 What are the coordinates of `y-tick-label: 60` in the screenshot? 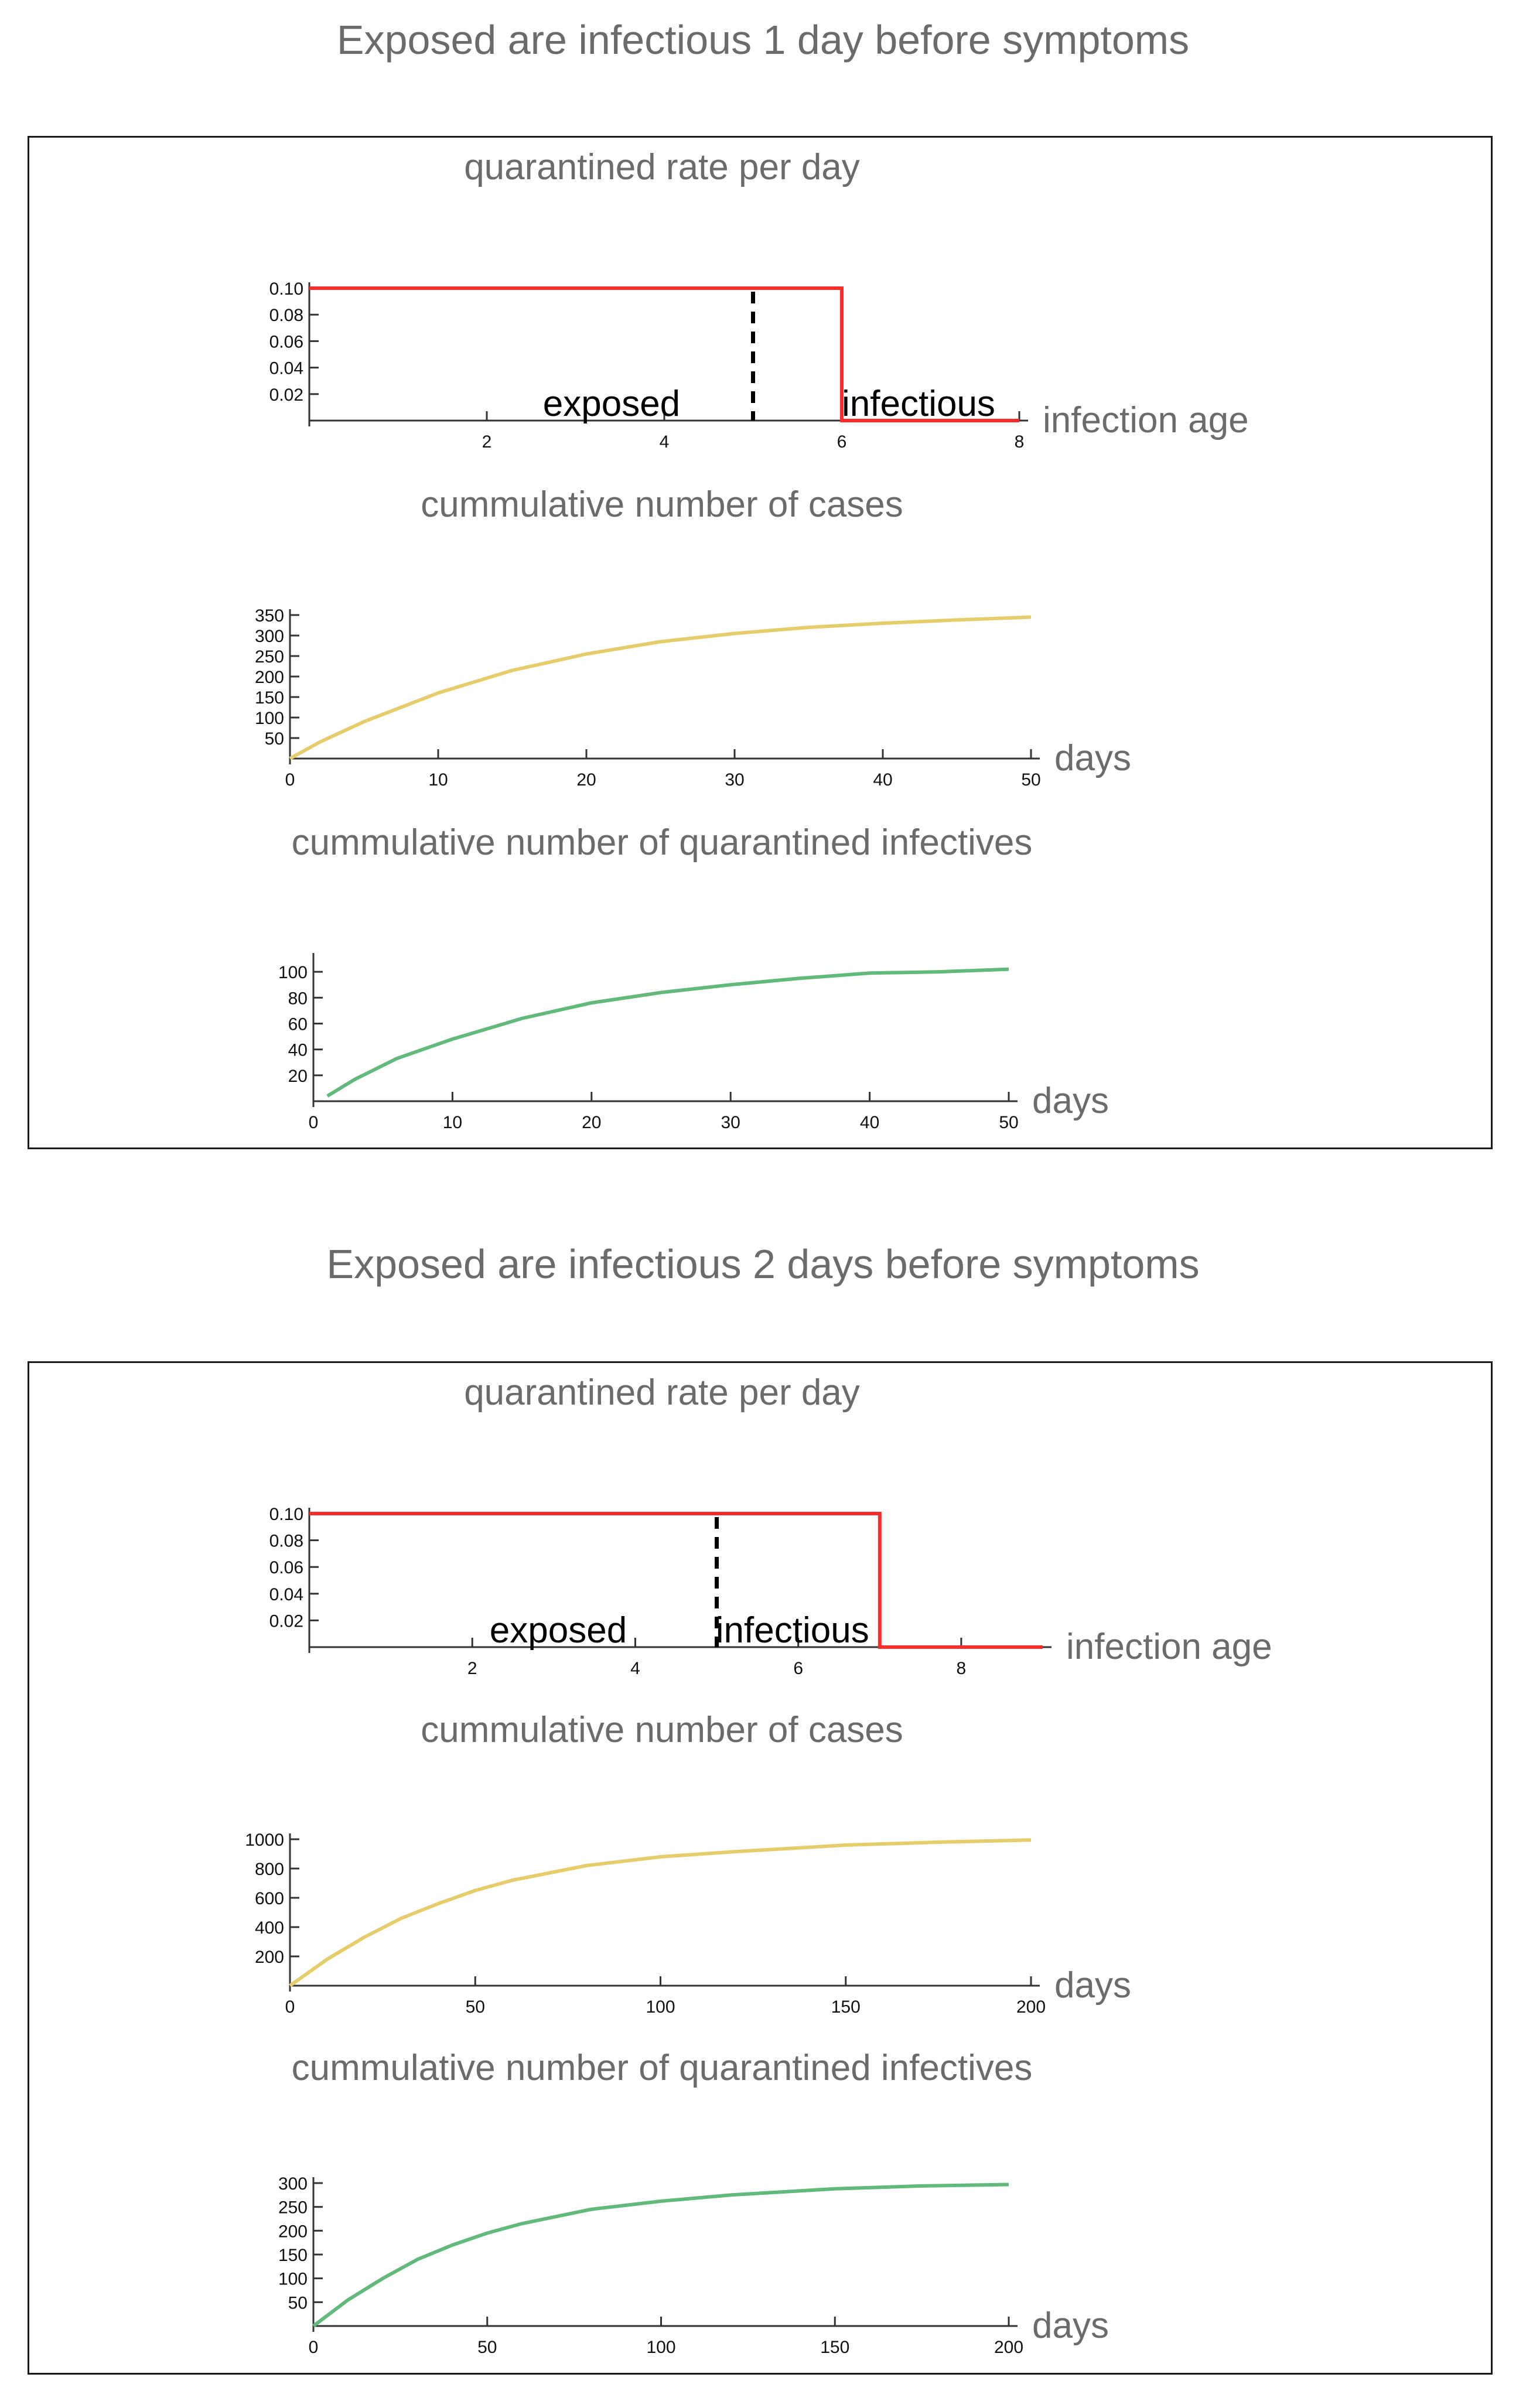 It's located at (298, 1024).